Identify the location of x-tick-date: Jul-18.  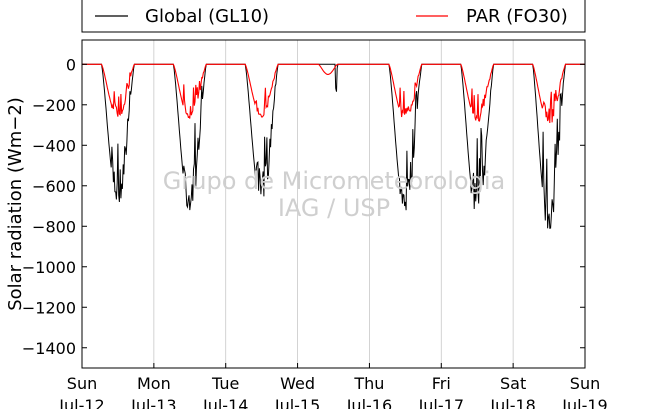
(512, 402).